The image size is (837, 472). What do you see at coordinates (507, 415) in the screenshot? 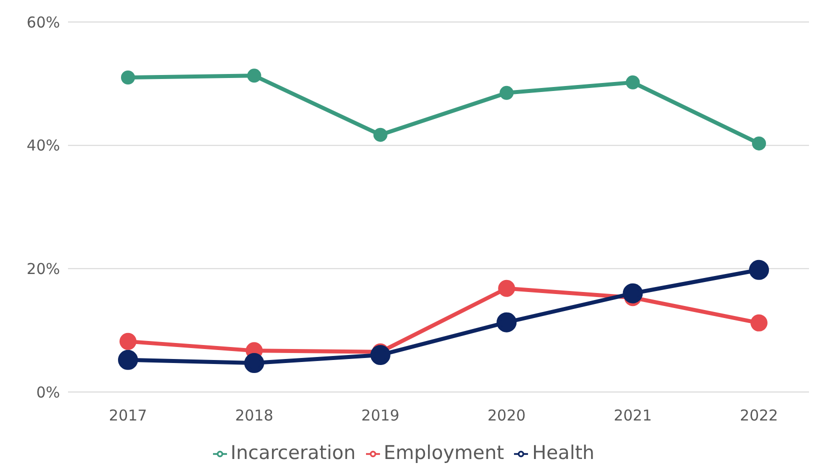
I see `x-tick-label: 2020` at bounding box center [507, 415].